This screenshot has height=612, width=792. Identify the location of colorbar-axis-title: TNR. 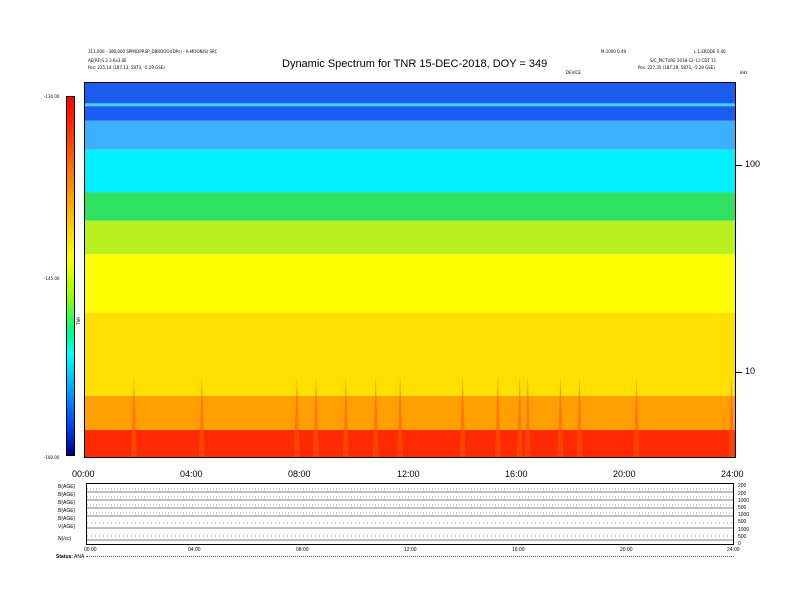
(78, 320).